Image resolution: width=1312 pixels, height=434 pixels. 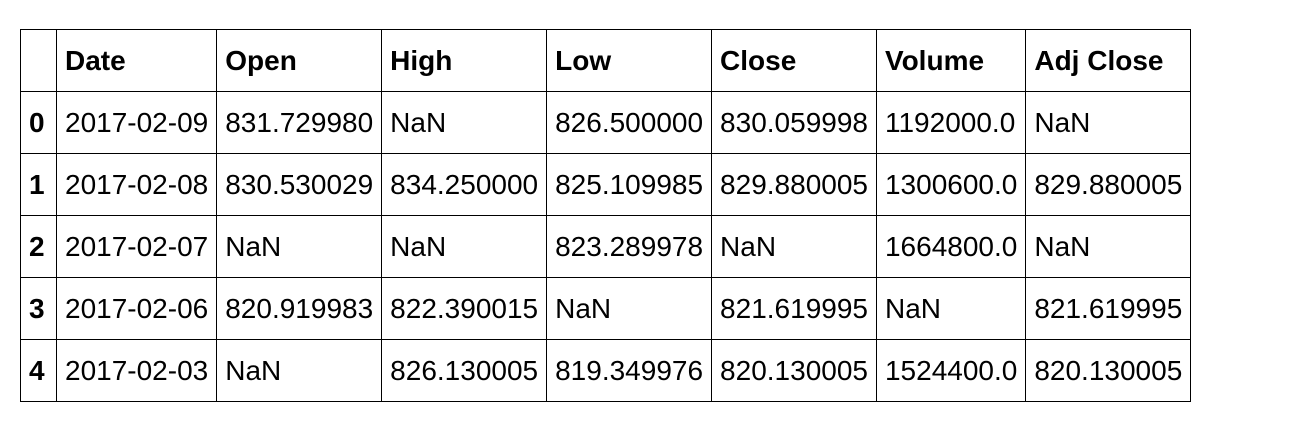 What do you see at coordinates (464, 184) in the screenshot?
I see `high-cell: 834.250000` at bounding box center [464, 184].